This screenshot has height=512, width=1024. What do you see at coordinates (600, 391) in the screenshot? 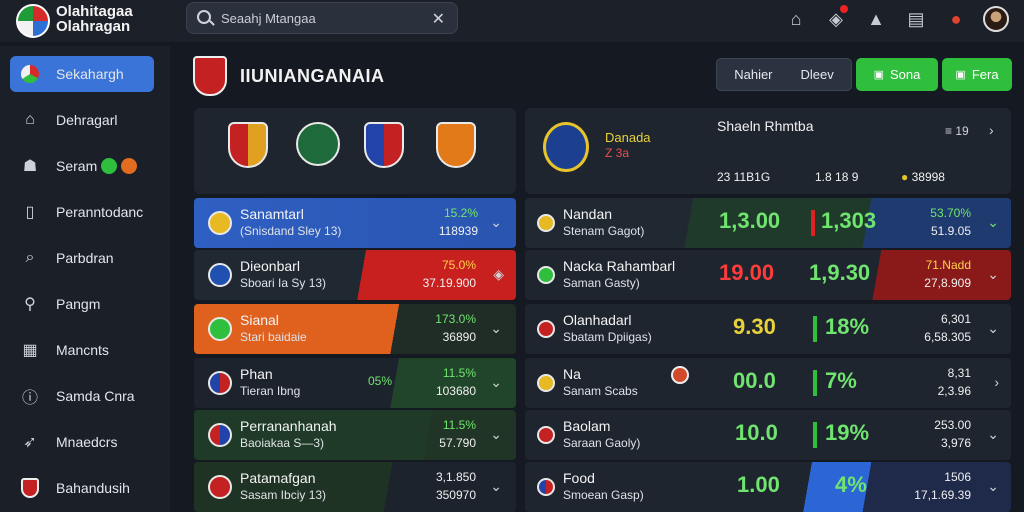
I see `row-sub: Sanam Scabs` at bounding box center [600, 391].